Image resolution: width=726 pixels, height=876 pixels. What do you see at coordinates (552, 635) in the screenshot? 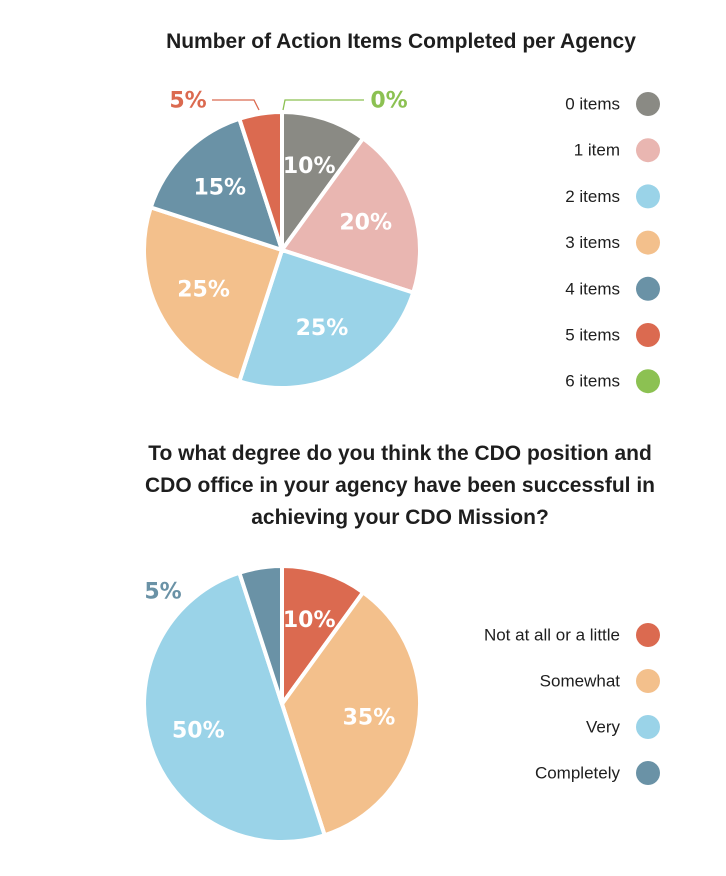
I see `legend-label: Not at all or a little` at bounding box center [552, 635].